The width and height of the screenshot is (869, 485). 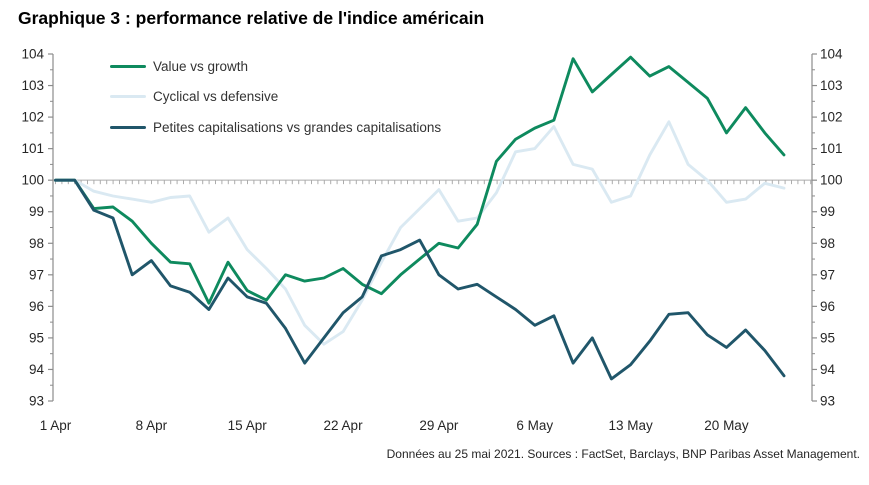 What do you see at coordinates (827, 243) in the screenshot?
I see `right-y-axis-label: 98` at bounding box center [827, 243].